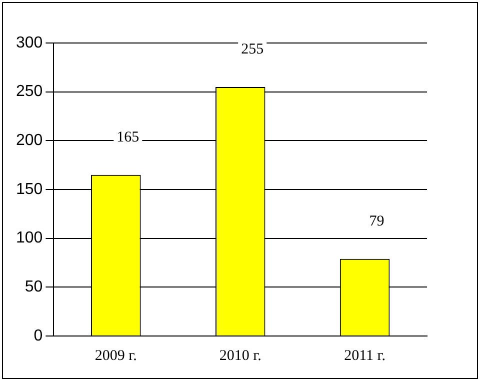 The image size is (482, 383). What do you see at coordinates (240, 356) in the screenshot?
I see `x-tick-label: 2010 г.` at bounding box center [240, 356].